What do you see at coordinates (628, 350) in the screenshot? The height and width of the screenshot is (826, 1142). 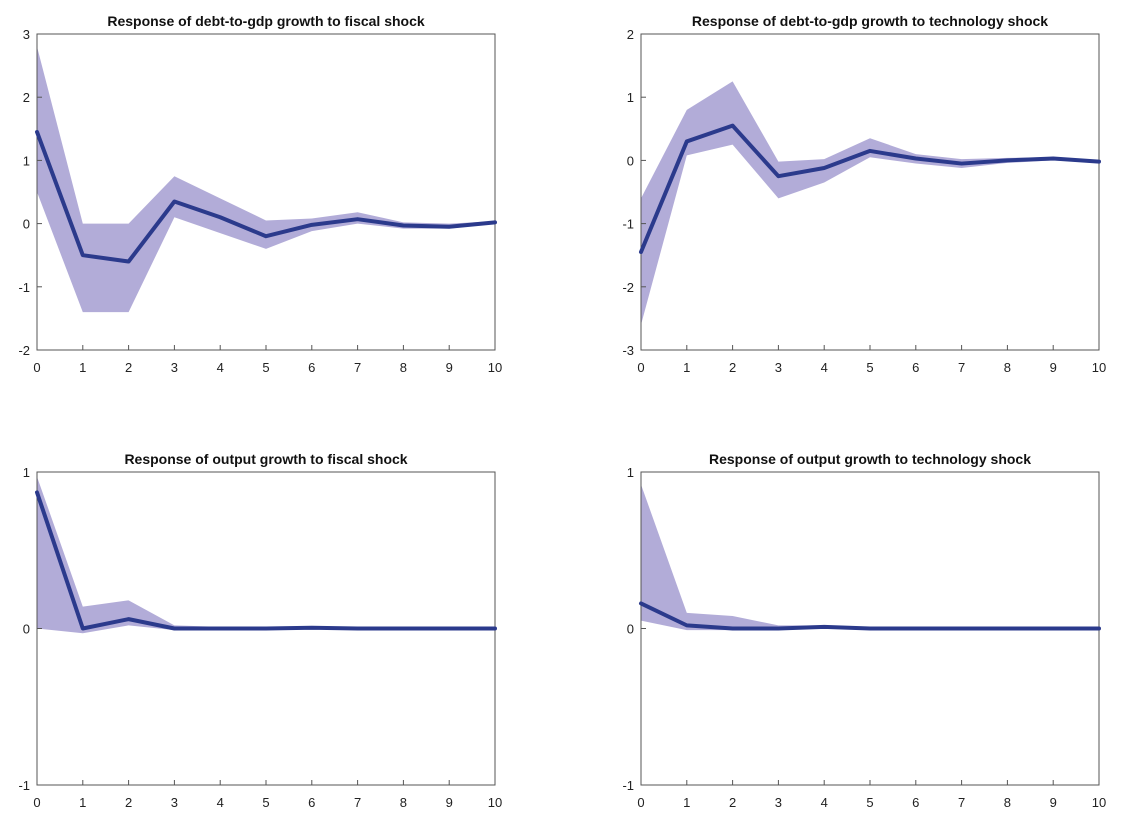 I see `y-tick-label: -3` at bounding box center [628, 350].